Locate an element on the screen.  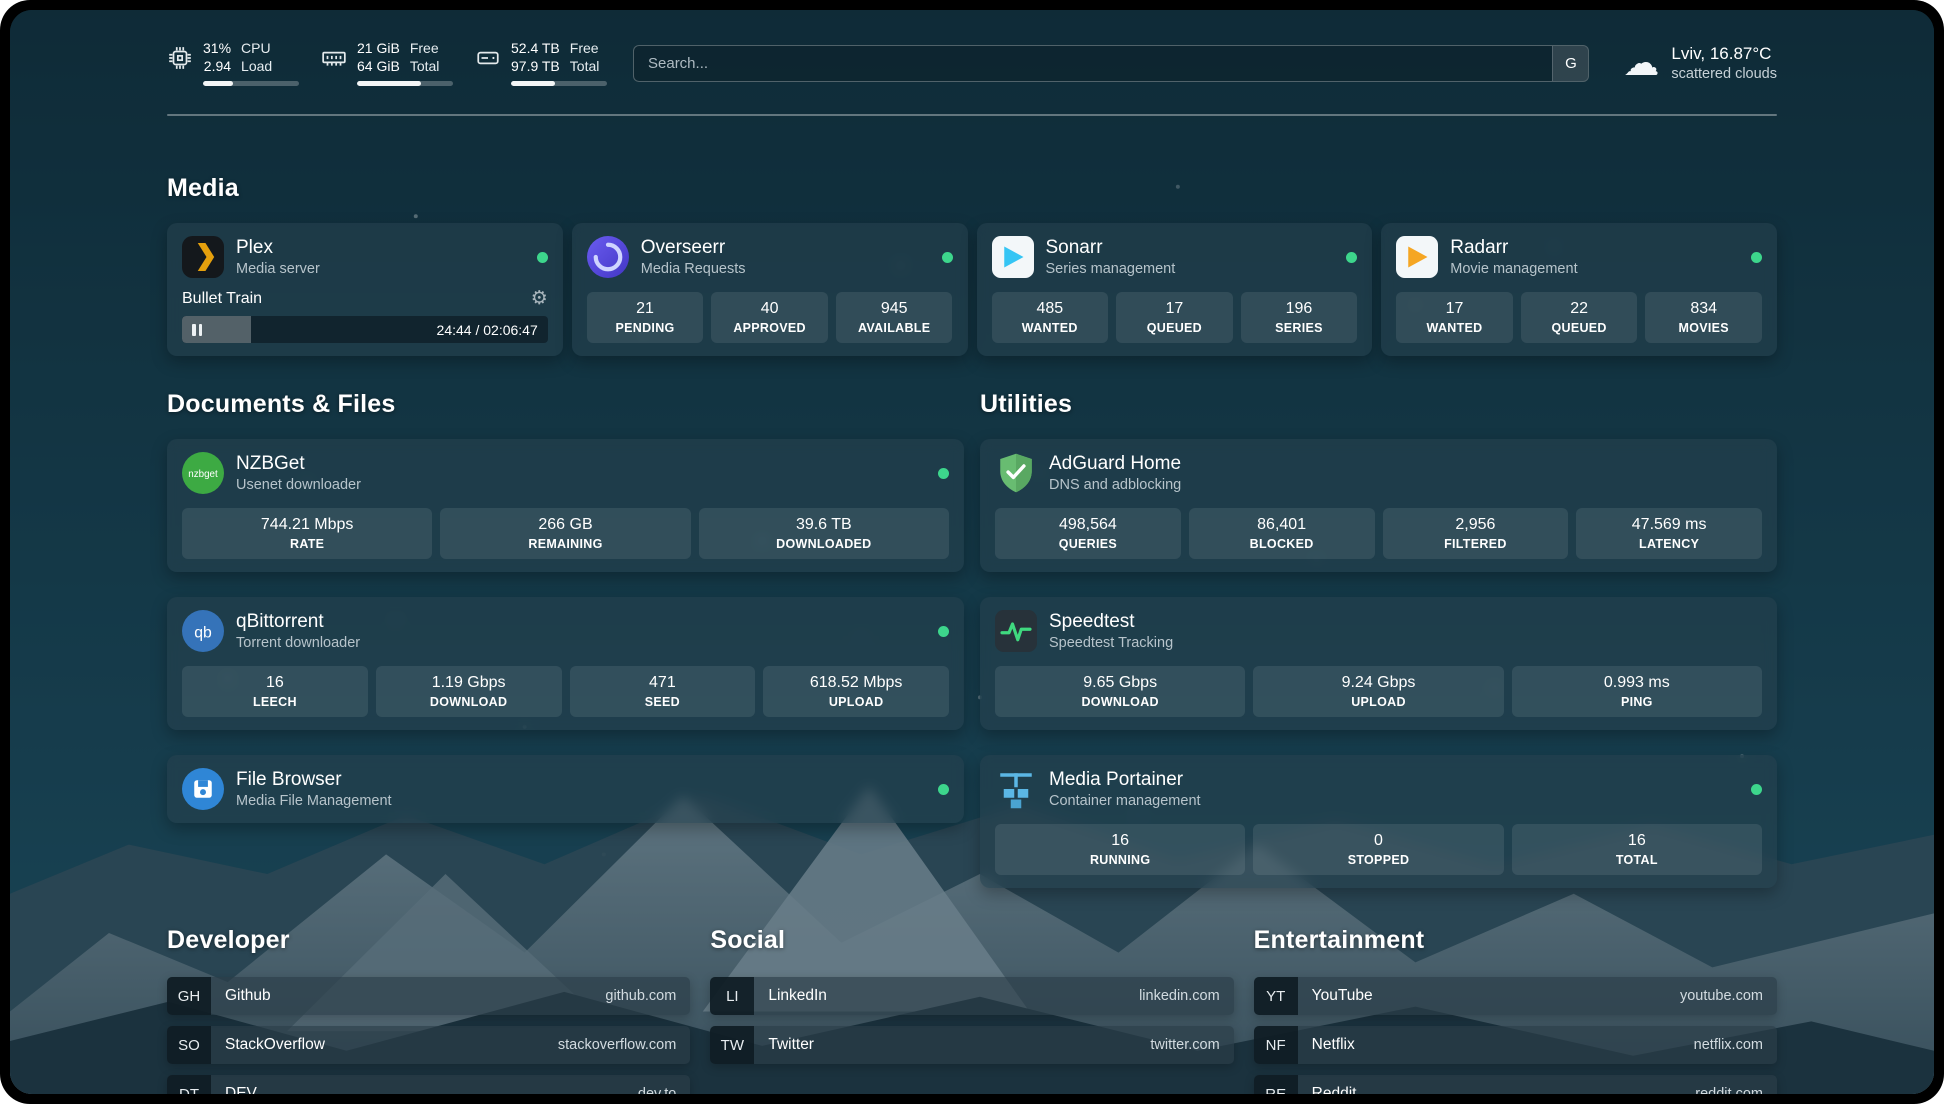
cpu-load-label: Load is located at coordinates (257, 65).